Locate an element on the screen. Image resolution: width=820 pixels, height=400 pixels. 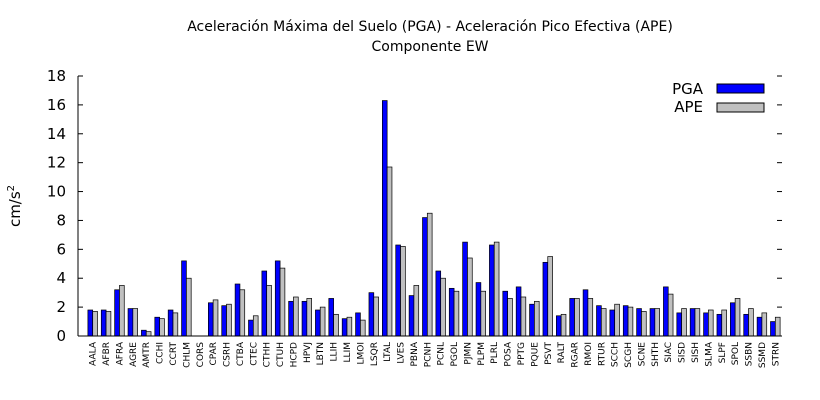
x-tick-label-plpm: PLPM is located at coordinates (482, 354).